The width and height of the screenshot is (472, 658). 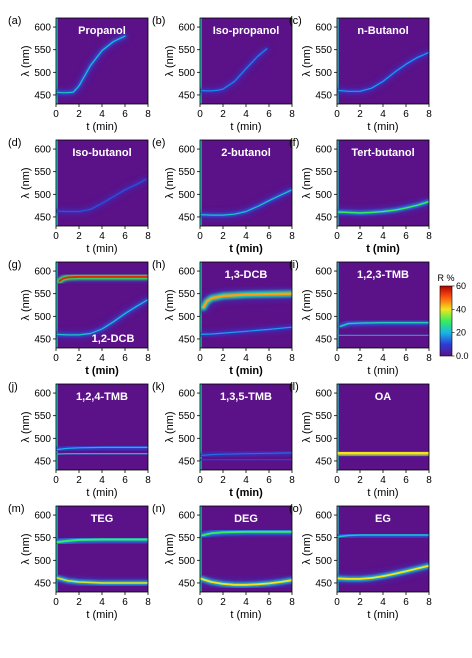 I want to click on colorbar-title: R %, so click(x=445, y=278).